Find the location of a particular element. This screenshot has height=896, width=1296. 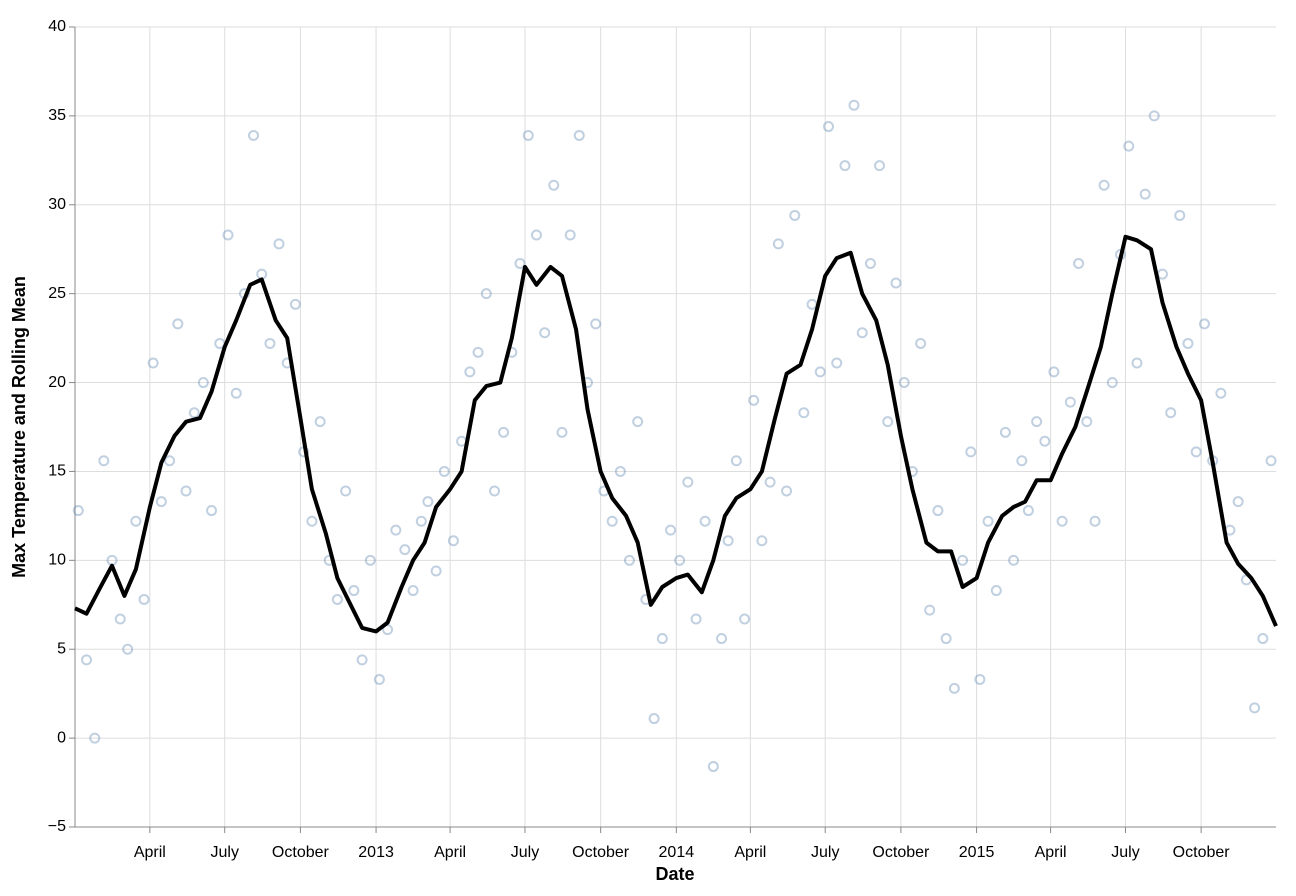

x-tick-label: 2014 is located at coordinates (677, 852).